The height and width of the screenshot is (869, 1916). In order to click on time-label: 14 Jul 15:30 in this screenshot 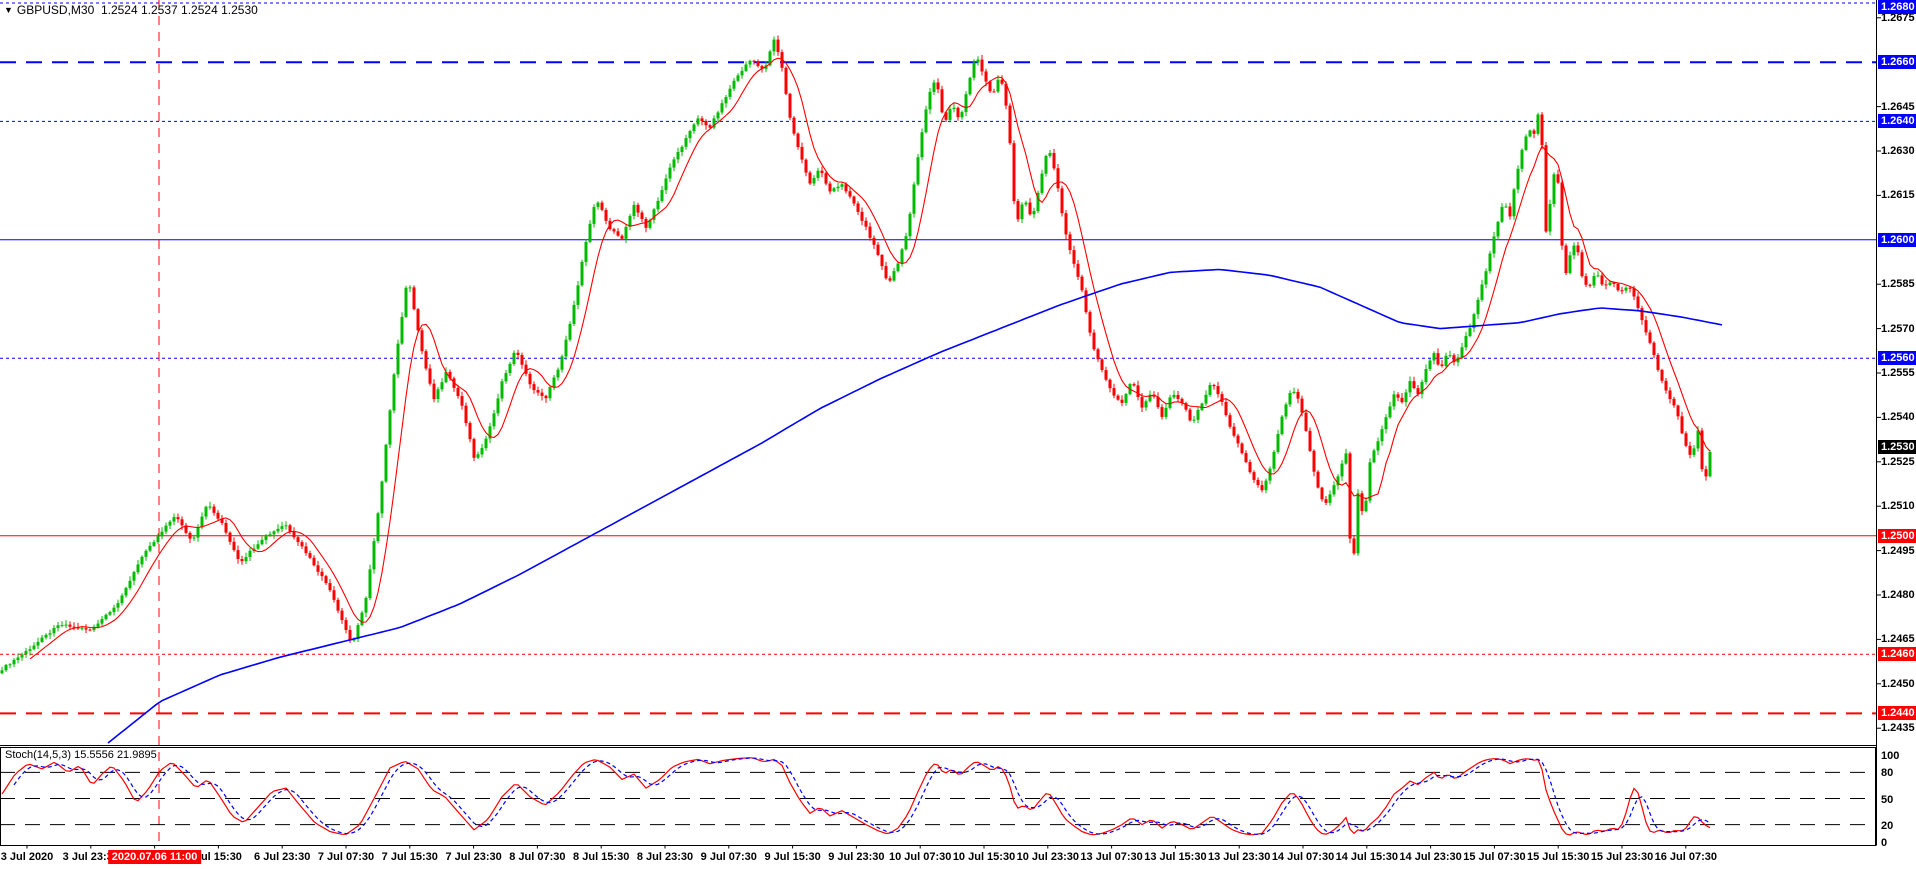, I will do `click(1366, 857)`.